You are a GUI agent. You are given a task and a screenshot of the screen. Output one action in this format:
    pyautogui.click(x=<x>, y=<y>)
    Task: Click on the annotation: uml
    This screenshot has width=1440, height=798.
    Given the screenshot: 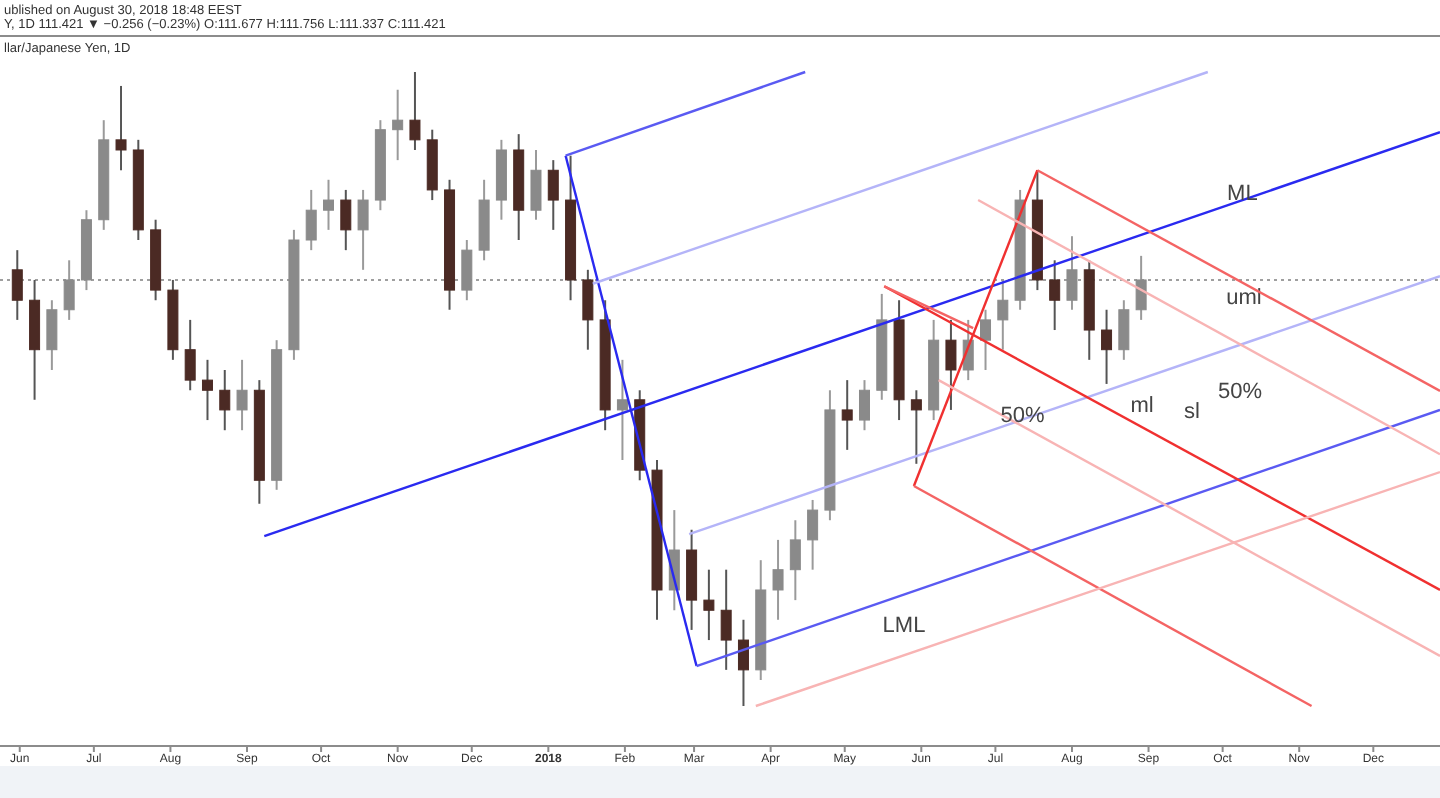 What is the action you would take?
    pyautogui.click(x=1244, y=297)
    